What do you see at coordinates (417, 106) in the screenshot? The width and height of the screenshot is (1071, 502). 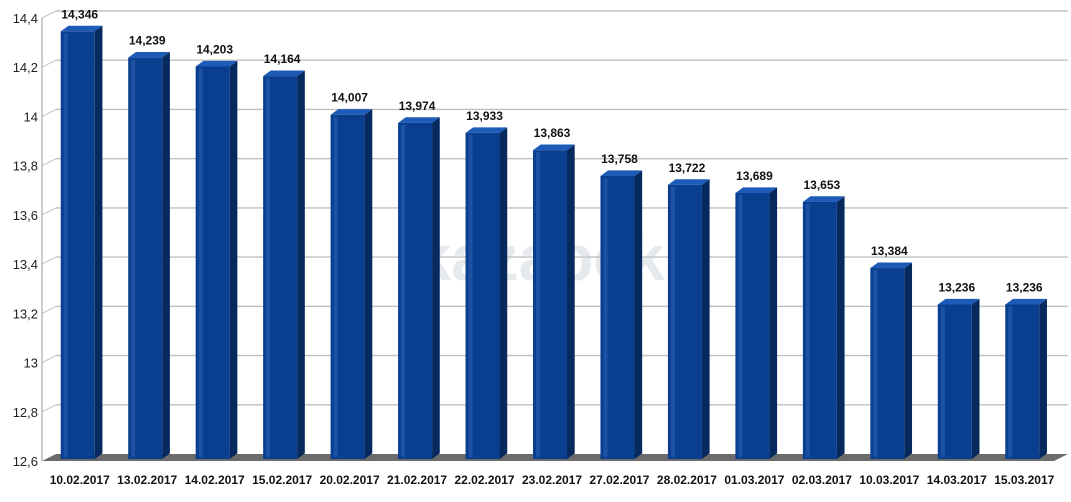 I see `data-label: 13,974` at bounding box center [417, 106].